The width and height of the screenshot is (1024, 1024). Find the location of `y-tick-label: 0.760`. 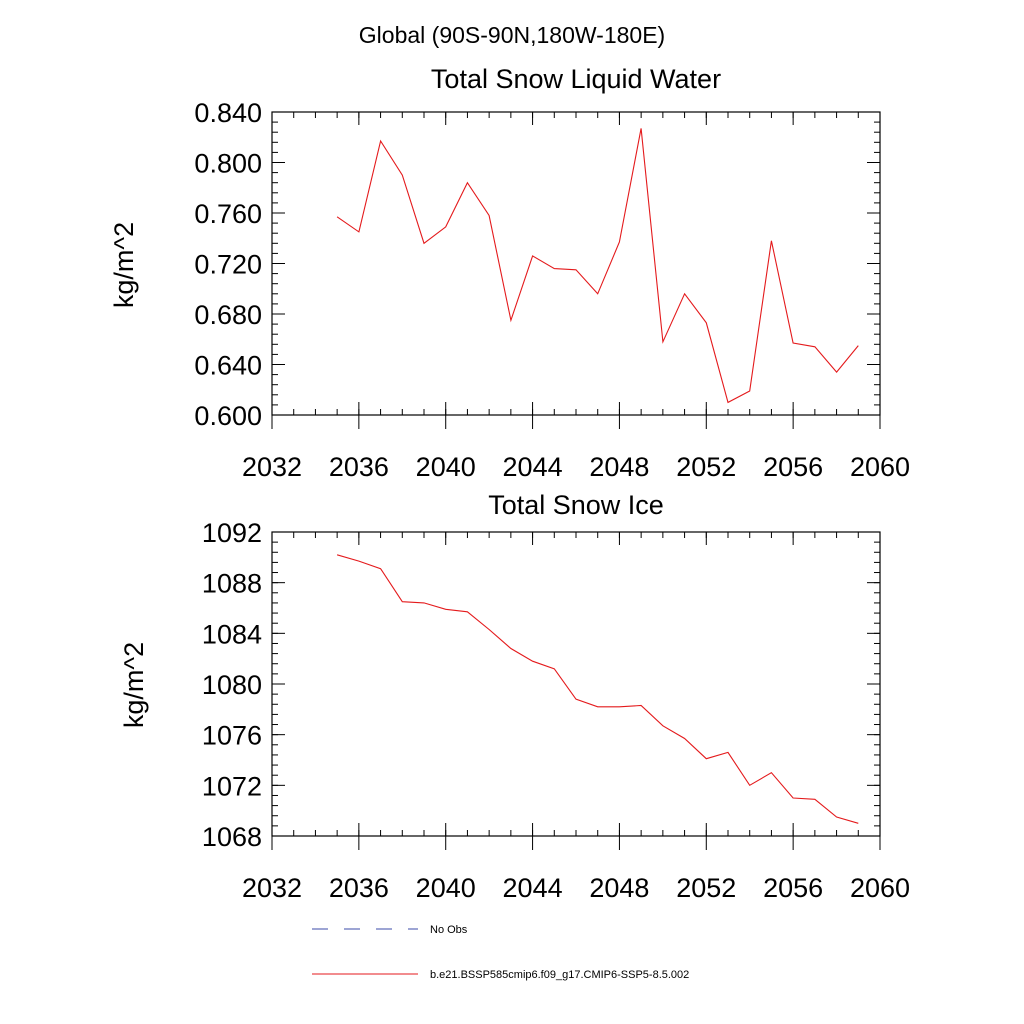

y-tick-label: 0.760 is located at coordinates (228, 214).